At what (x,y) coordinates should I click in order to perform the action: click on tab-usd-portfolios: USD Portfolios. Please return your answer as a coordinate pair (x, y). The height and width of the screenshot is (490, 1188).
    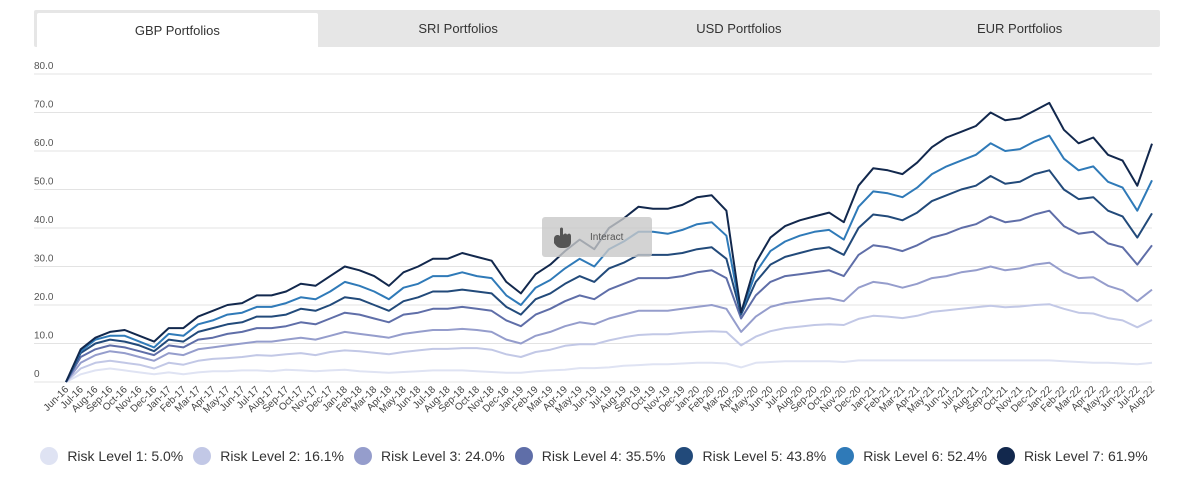
    Looking at the image, I should click on (739, 28).